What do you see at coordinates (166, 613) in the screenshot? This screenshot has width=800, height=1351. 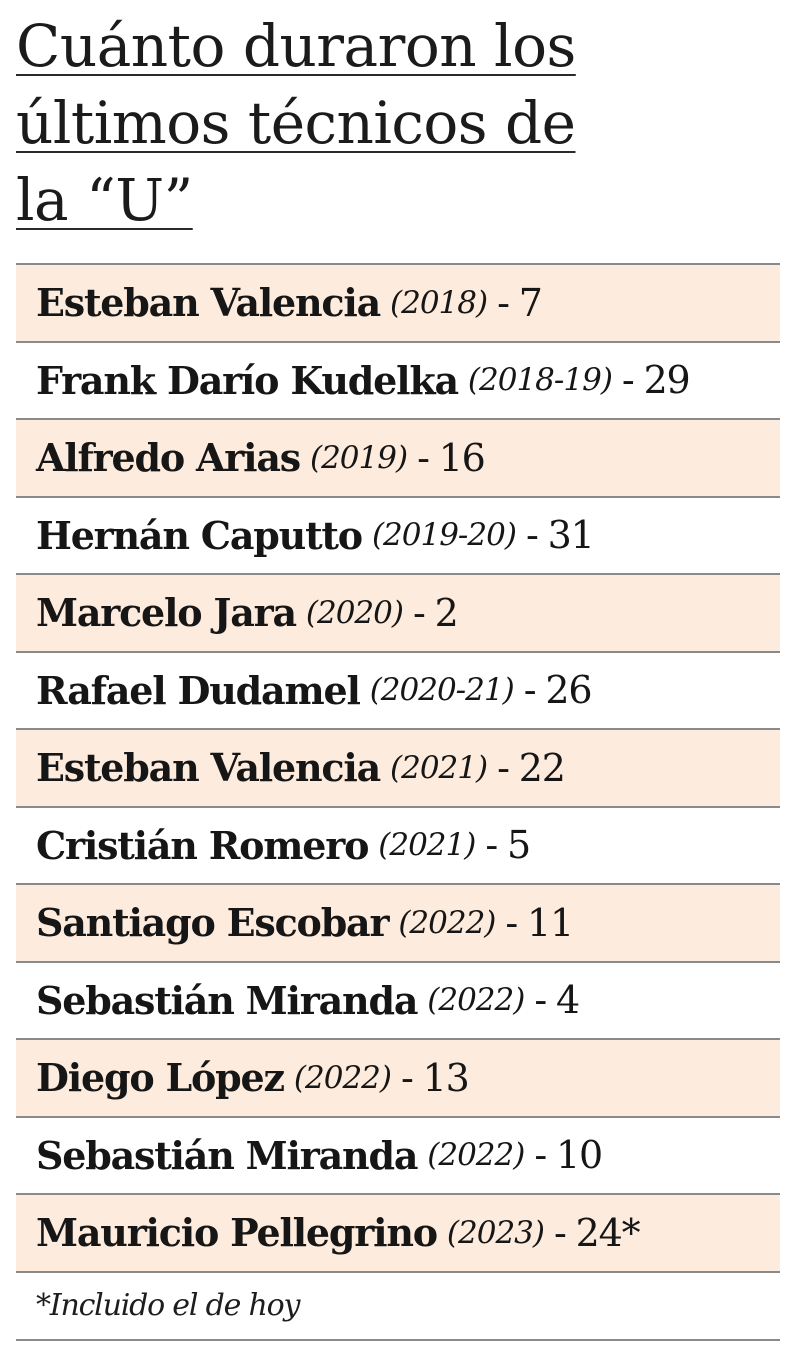 I see `coach-name: Marcelo Jara` at bounding box center [166, 613].